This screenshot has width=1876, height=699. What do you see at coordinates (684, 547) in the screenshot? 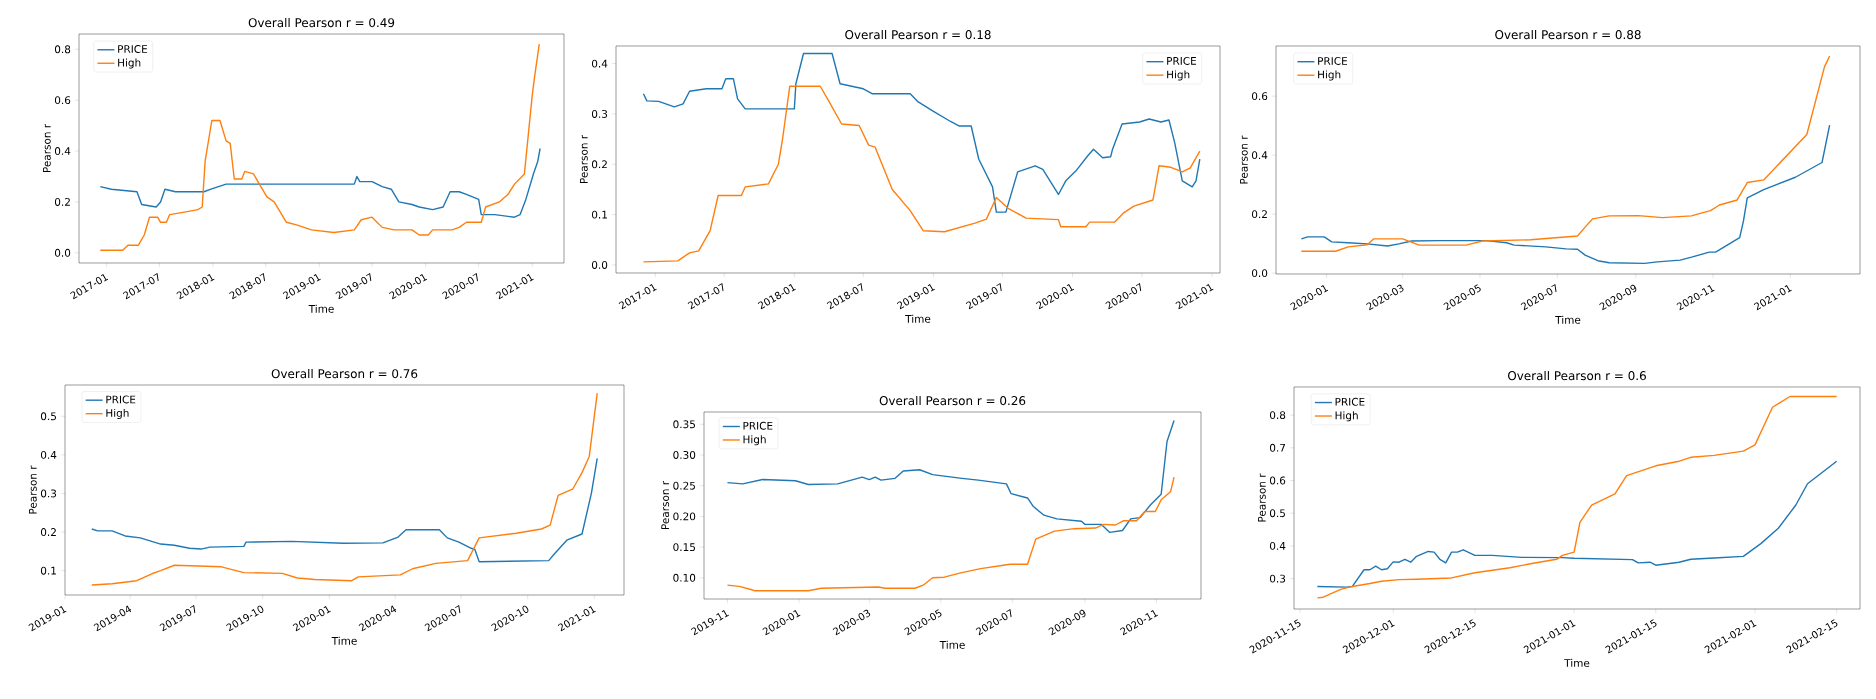
I see `y-tick-label: 0.15` at bounding box center [684, 547].